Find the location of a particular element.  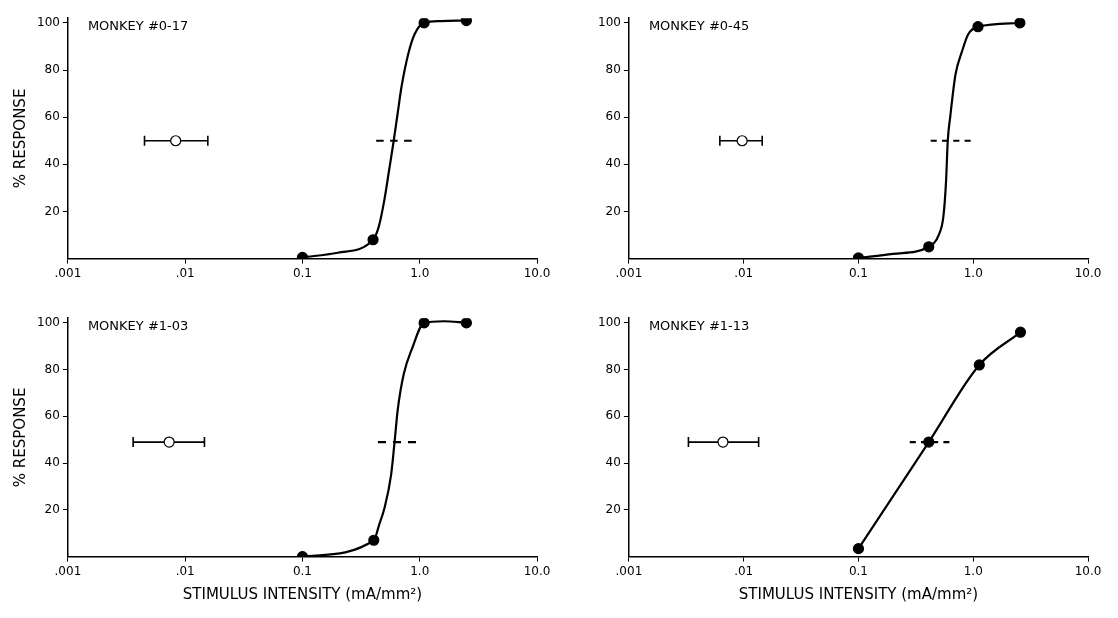

chart-title: MONKEY #0-45 is located at coordinates (699, 26).